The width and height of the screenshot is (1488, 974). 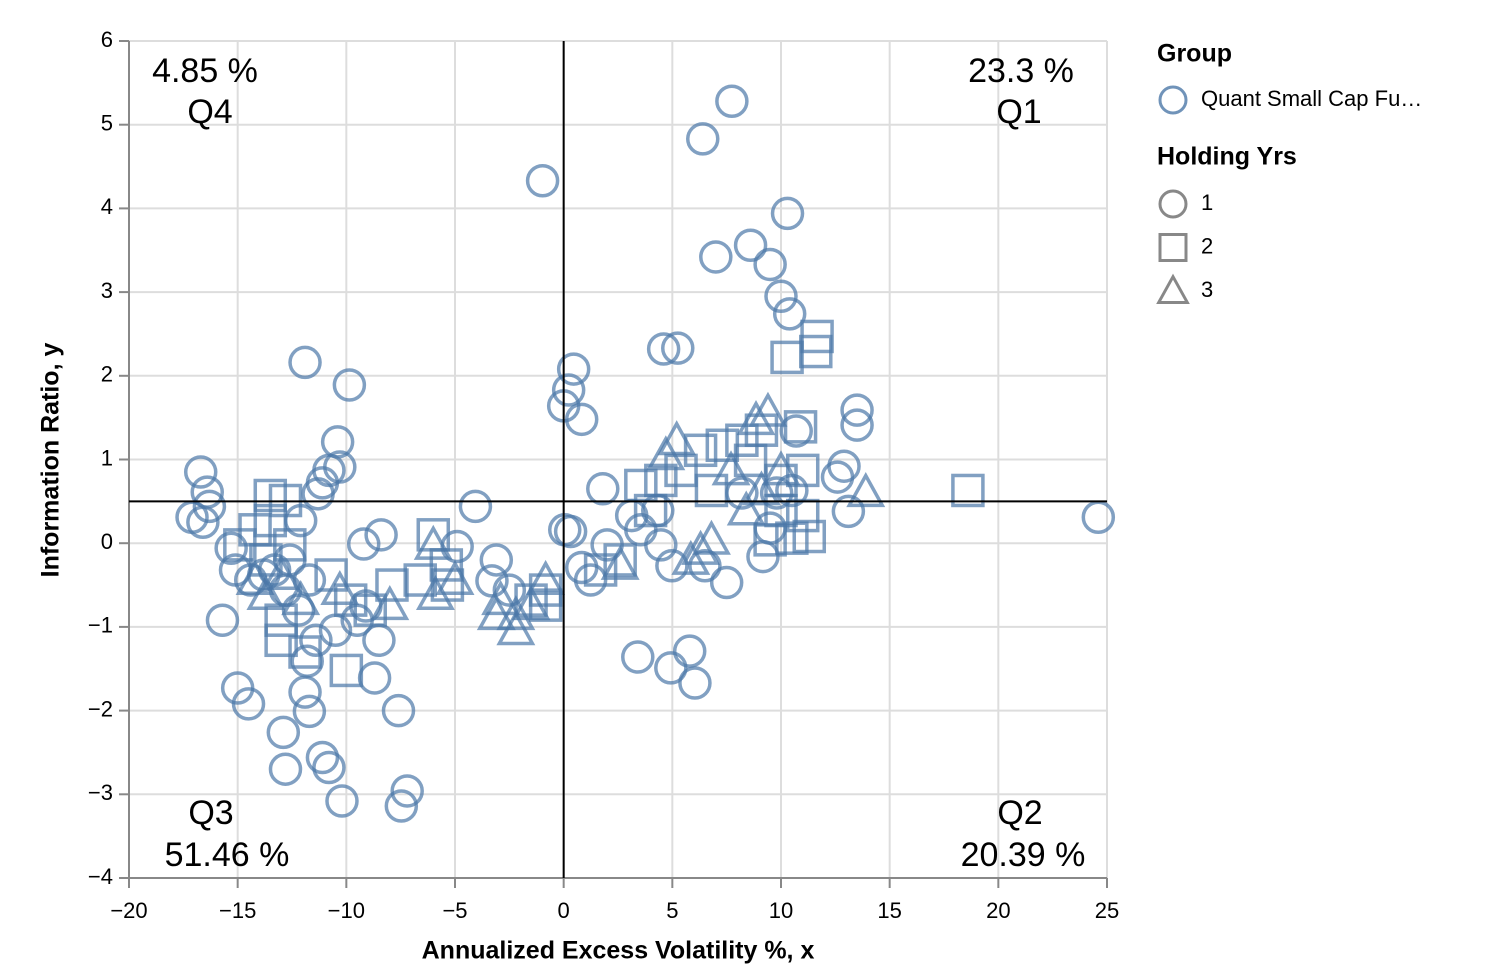 I want to click on series-triangle, so click(x=560, y=518).